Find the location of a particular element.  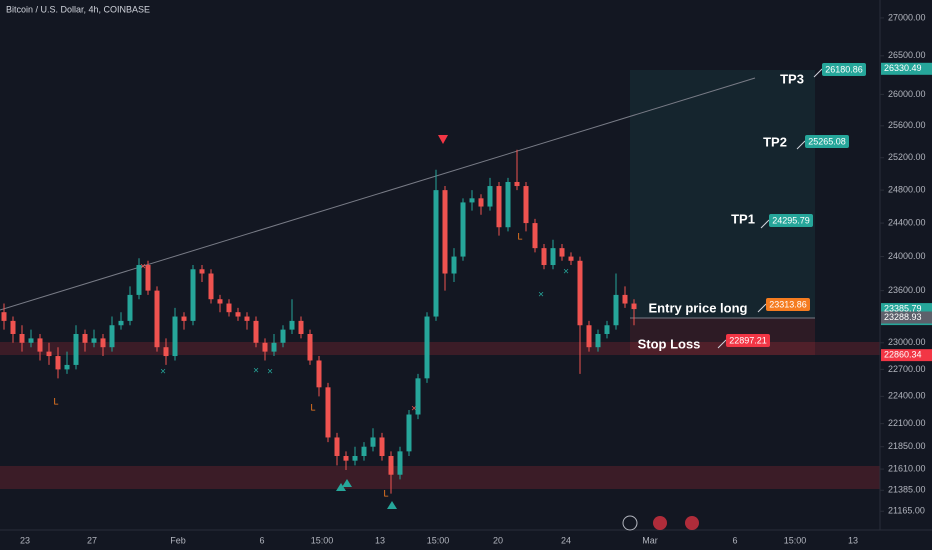

y-tick-label: 27000.00 is located at coordinates (907, 17).